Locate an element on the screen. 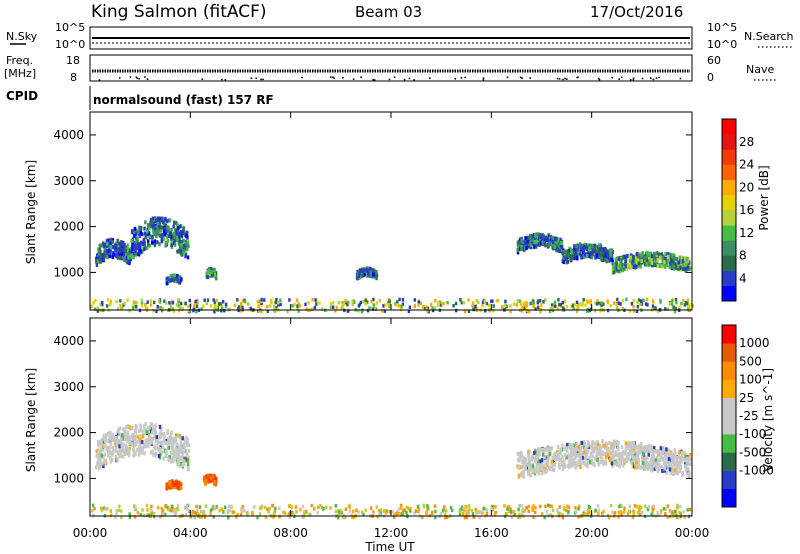 The image size is (800, 554). x-tick-label: 04:00 is located at coordinates (190, 533).